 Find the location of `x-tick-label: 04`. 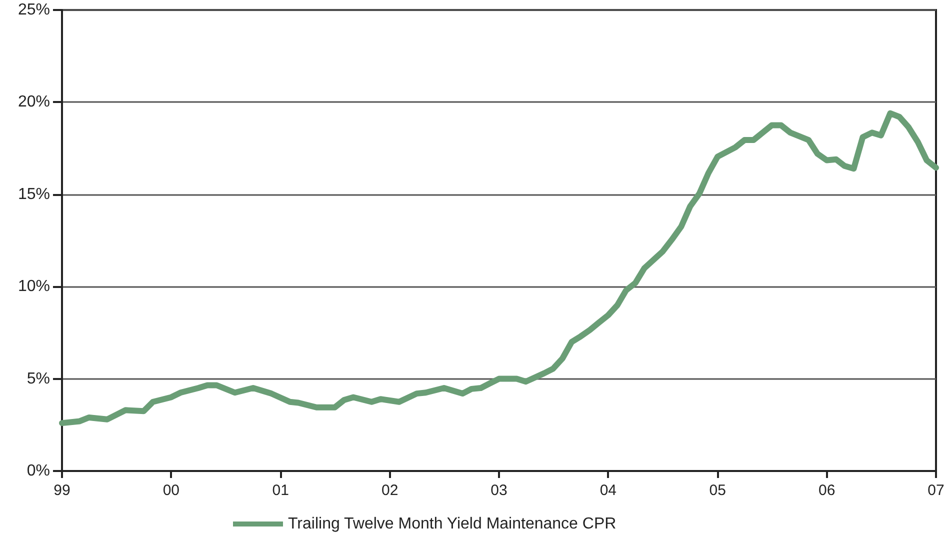

x-tick-label: 04 is located at coordinates (608, 490).